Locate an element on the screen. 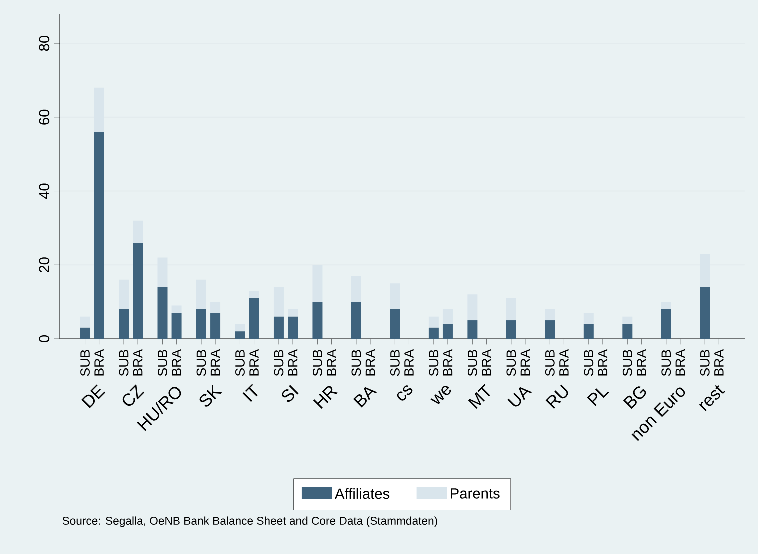  y-tick-label: 80 is located at coordinates (44, 44).